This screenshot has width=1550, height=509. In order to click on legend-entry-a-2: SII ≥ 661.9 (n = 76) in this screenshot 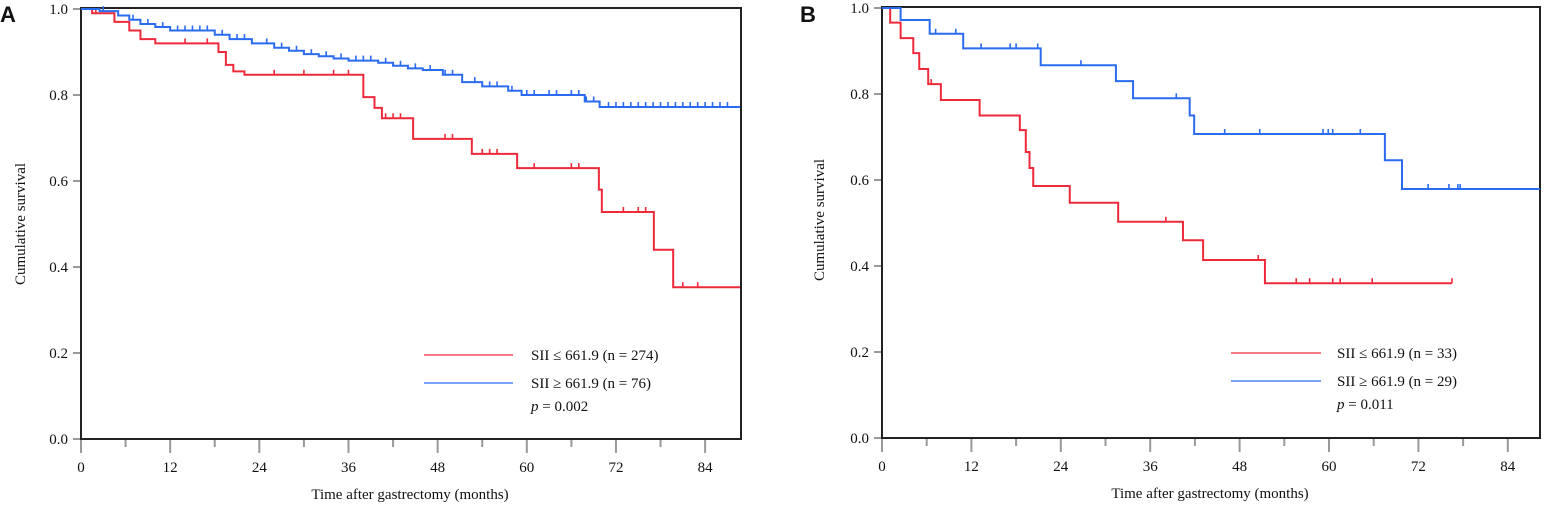, I will do `click(591, 384)`.